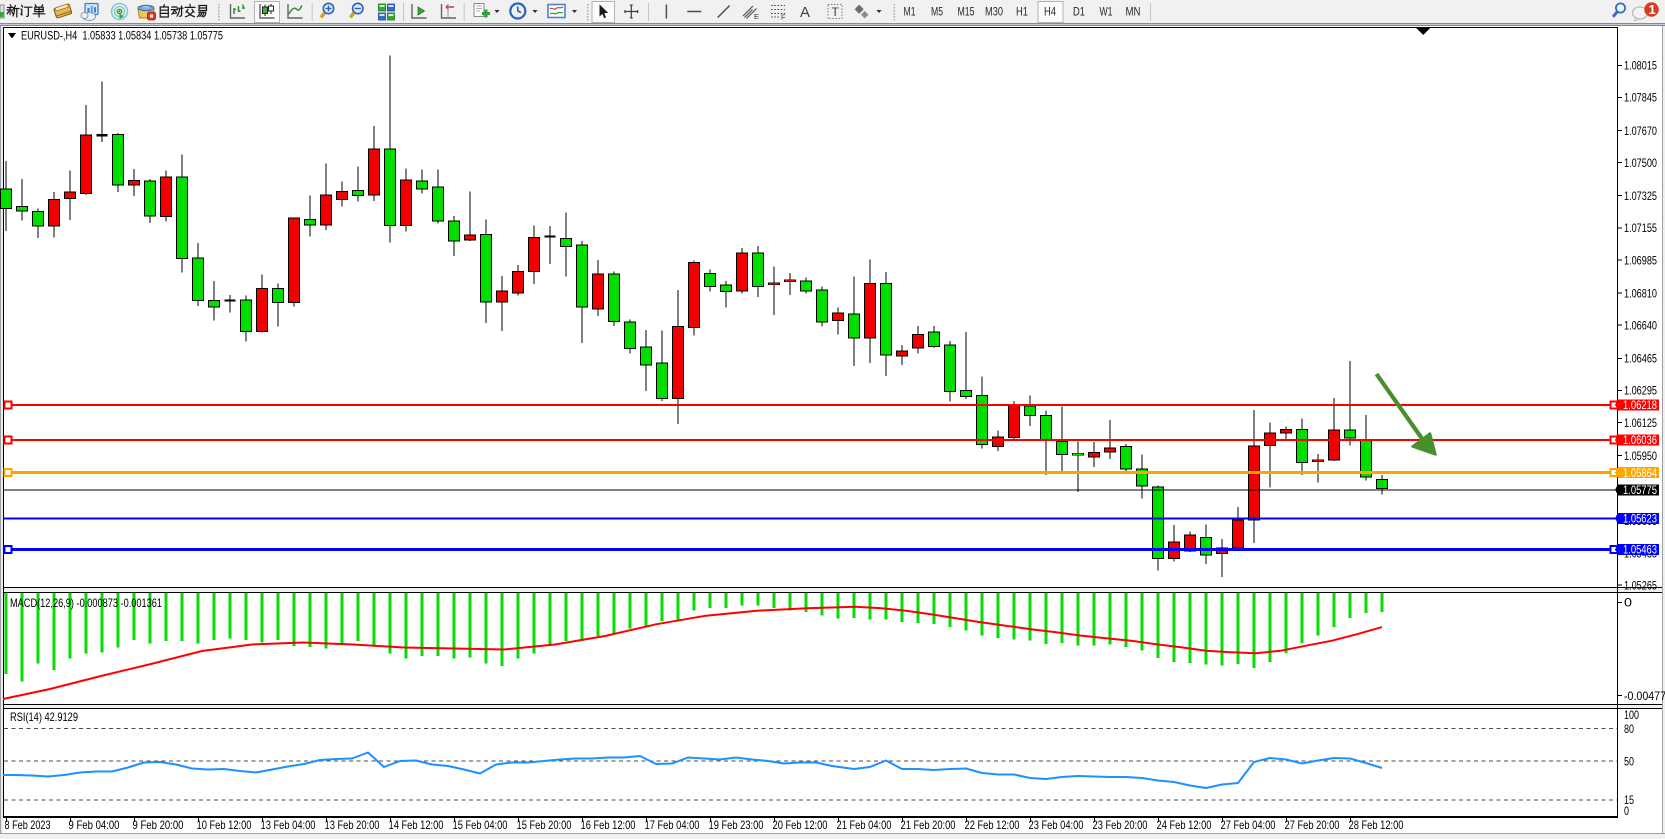  What do you see at coordinates (28, 825) in the screenshot?
I see `svg-text: 8 Feb 2023` at bounding box center [28, 825].